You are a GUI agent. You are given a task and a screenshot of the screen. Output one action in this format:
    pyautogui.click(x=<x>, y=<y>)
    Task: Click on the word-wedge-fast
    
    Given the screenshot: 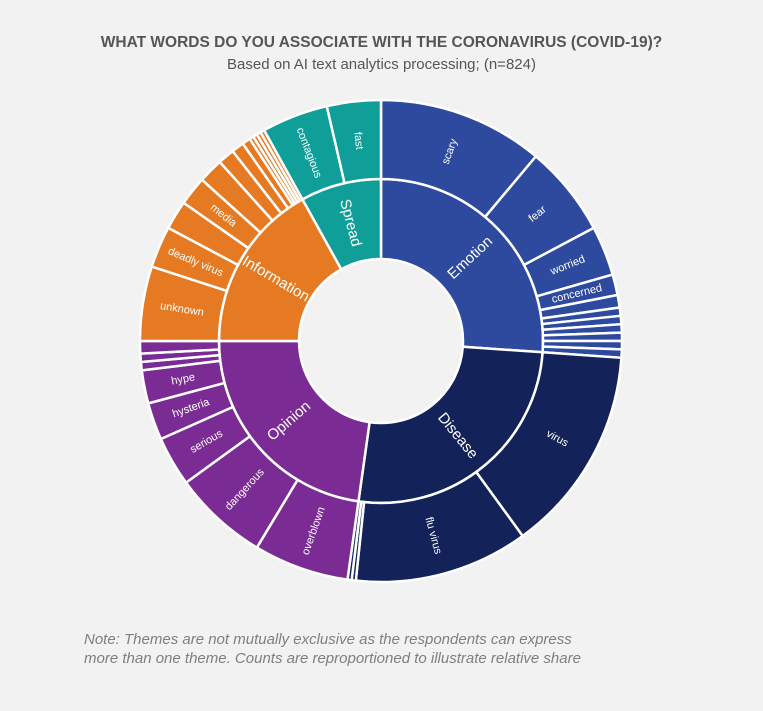 What is the action you would take?
    pyautogui.click(x=354, y=141)
    